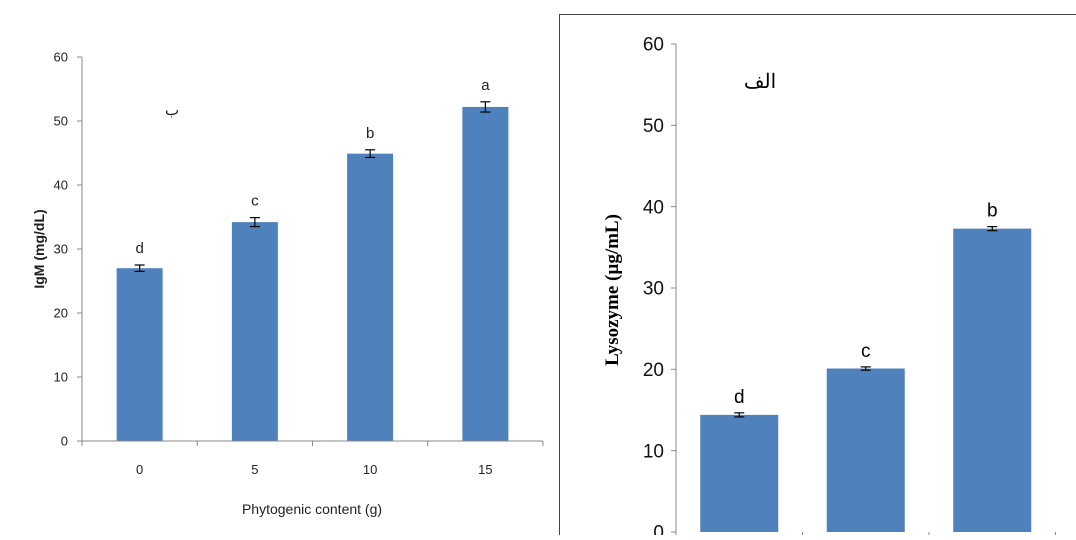 The height and width of the screenshot is (540, 1076). Describe the element at coordinates (139, 248) in the screenshot. I see `igm-significance-letter: d` at that location.